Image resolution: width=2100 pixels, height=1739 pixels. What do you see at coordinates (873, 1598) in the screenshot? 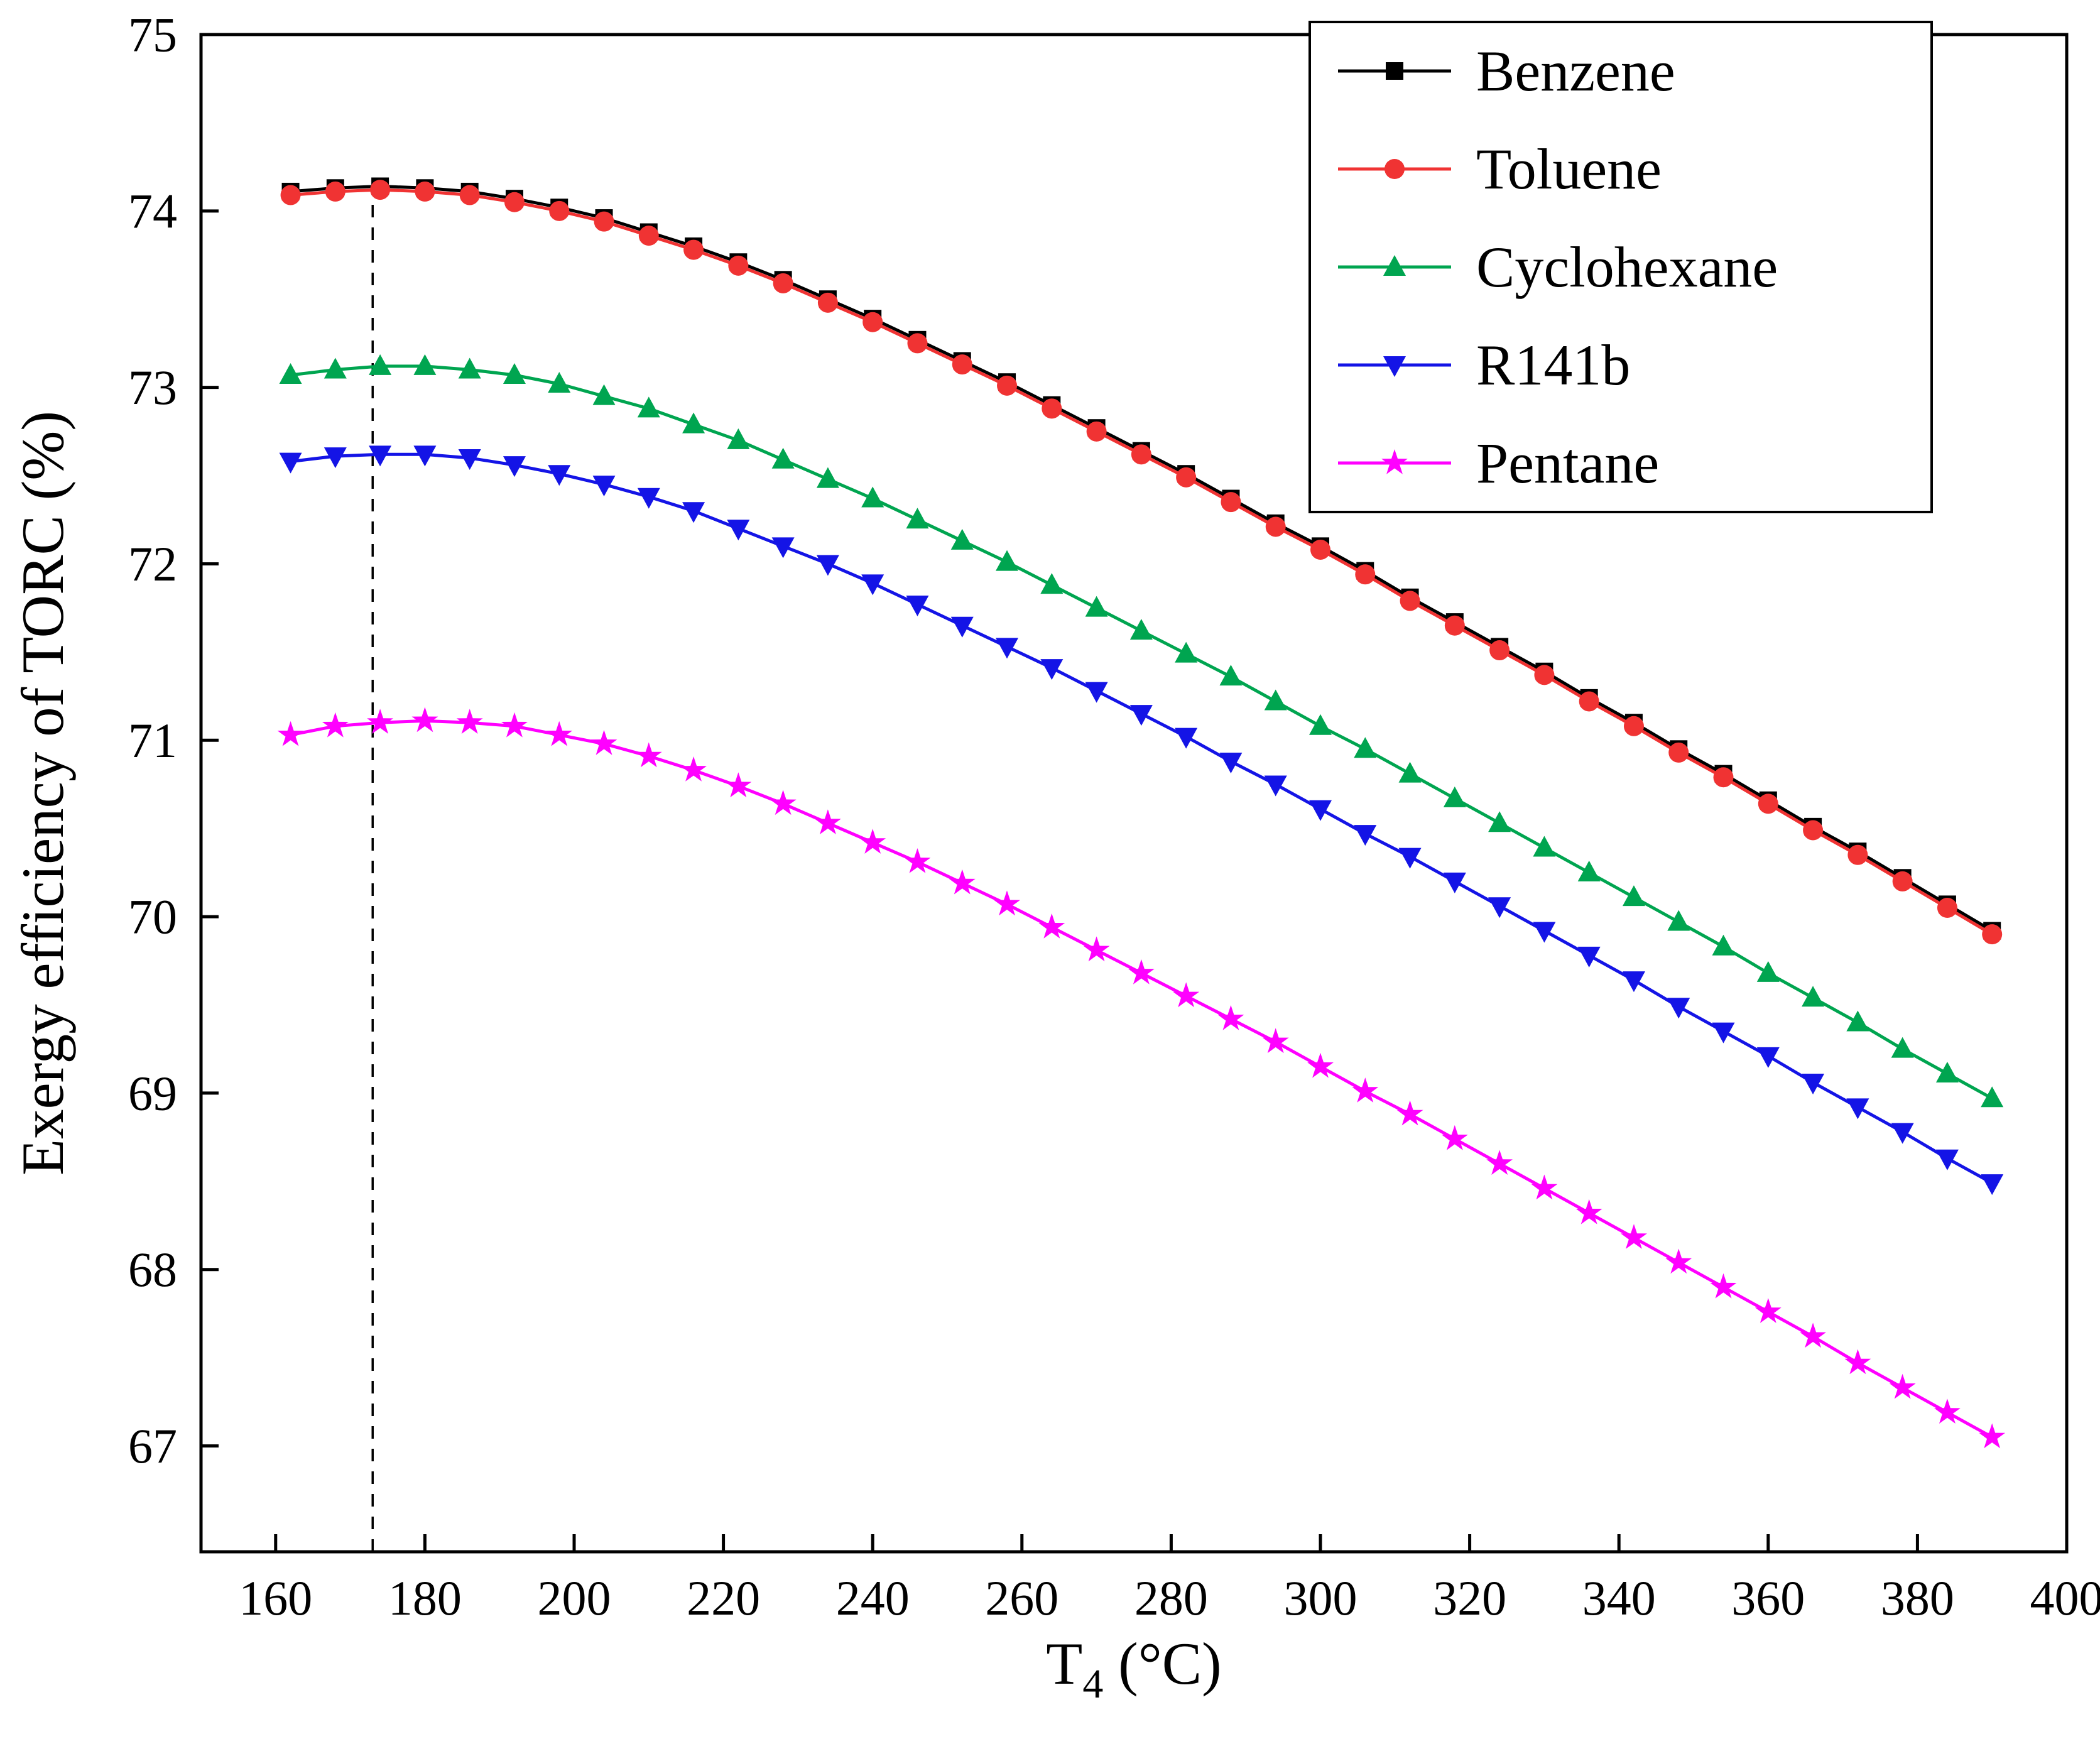
I see `x-tick-label: 240` at bounding box center [873, 1598].